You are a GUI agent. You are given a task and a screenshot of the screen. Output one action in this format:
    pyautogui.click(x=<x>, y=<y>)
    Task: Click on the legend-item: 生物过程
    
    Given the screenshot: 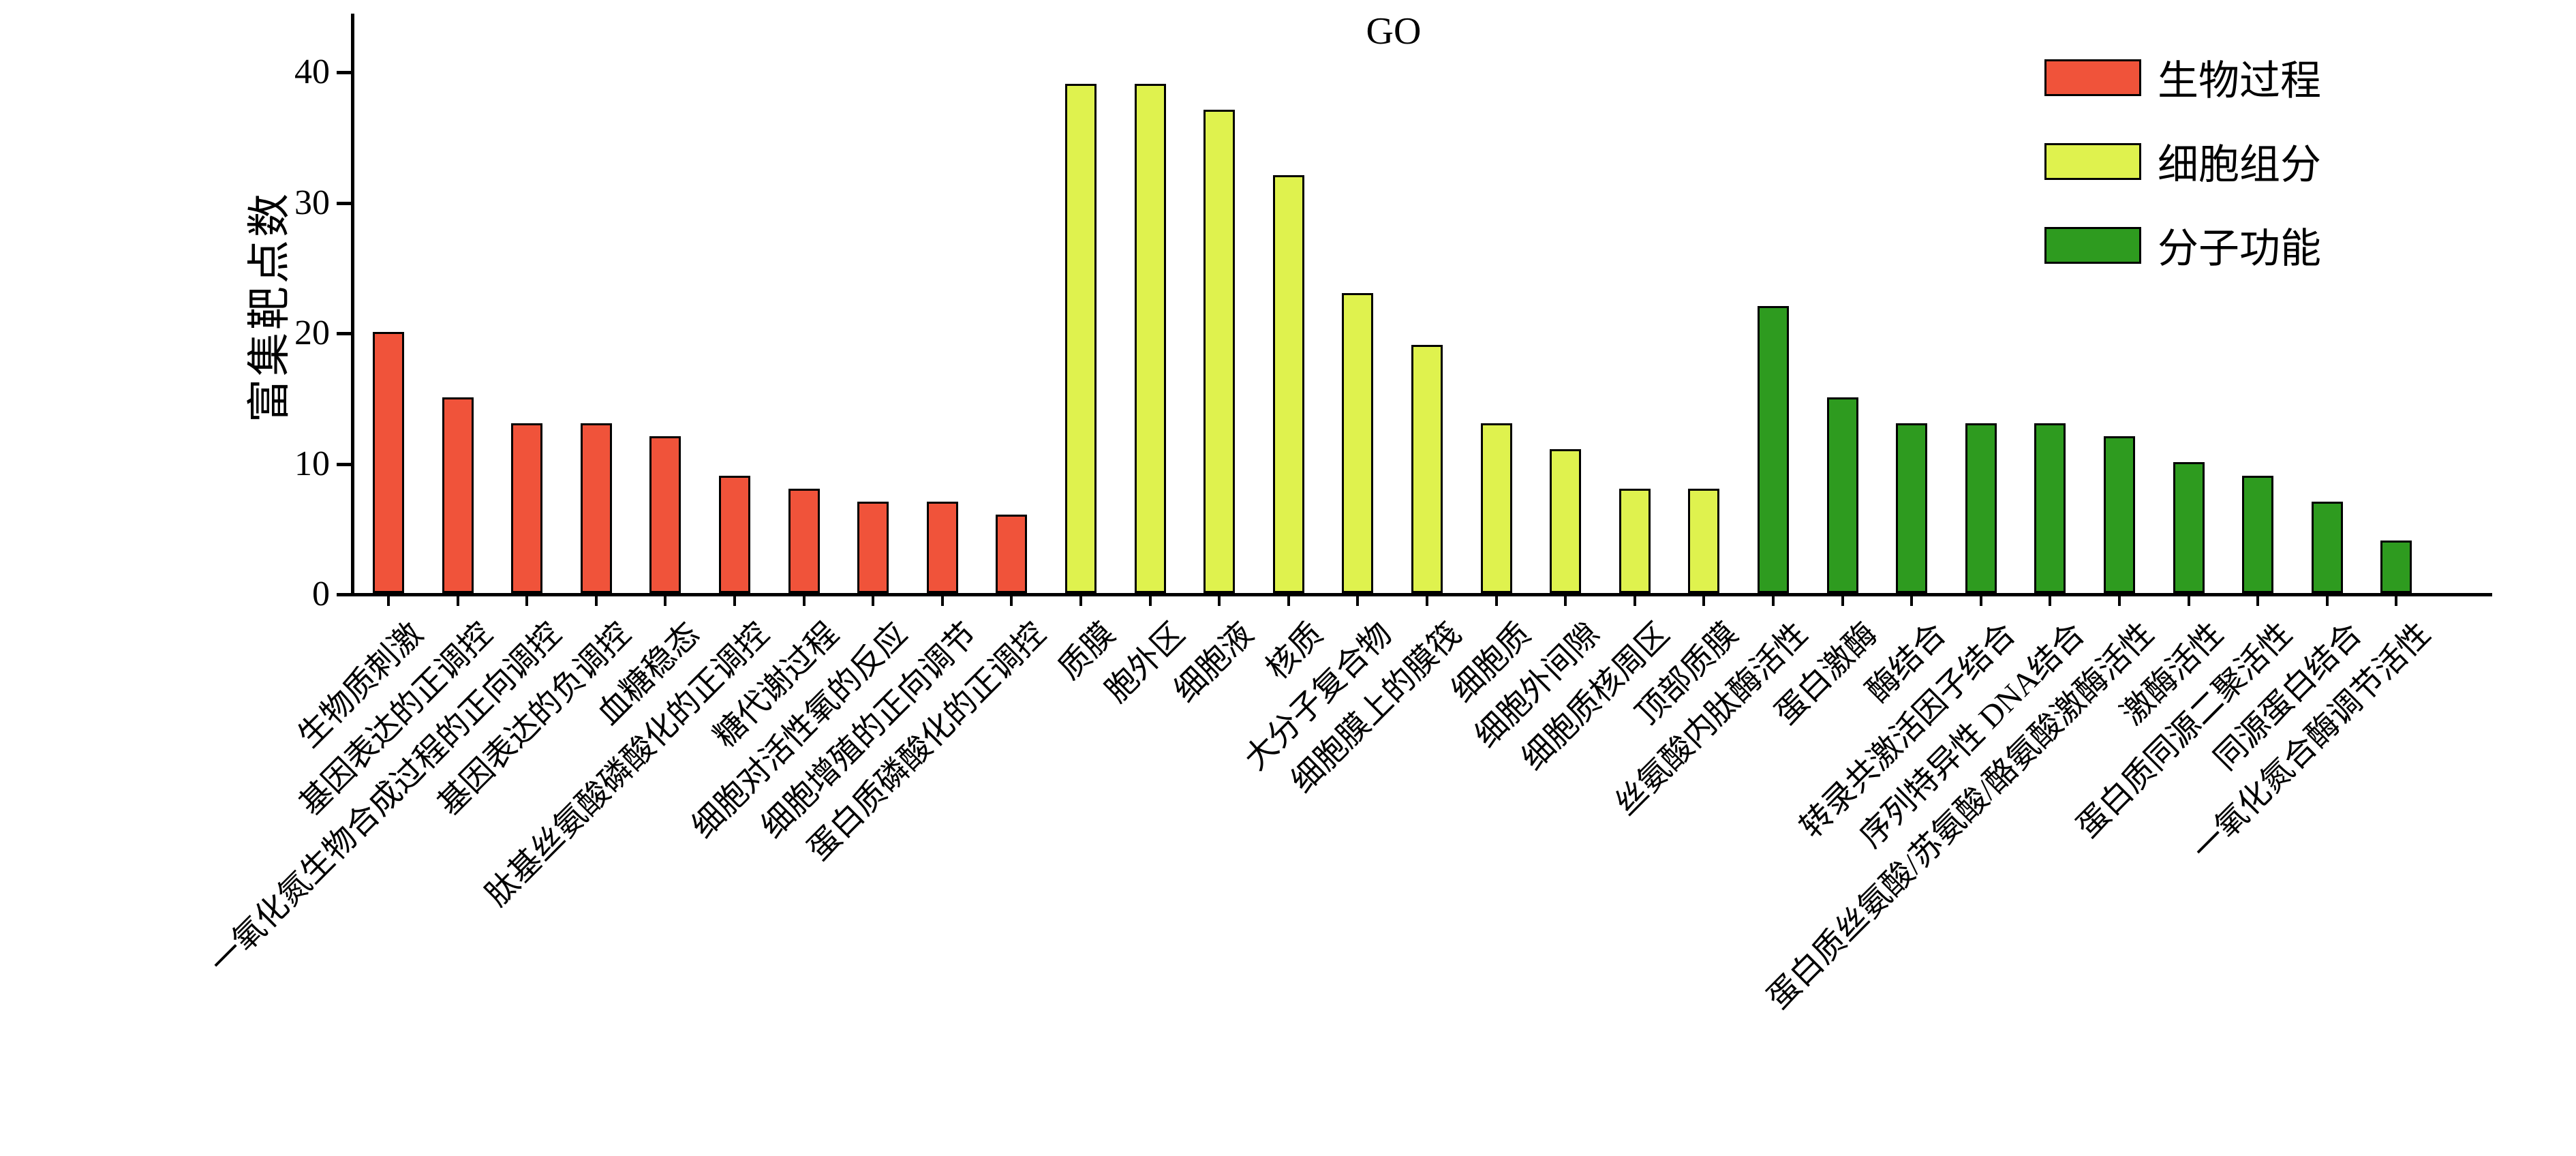 What is the action you would take?
    pyautogui.click(x=2182, y=77)
    